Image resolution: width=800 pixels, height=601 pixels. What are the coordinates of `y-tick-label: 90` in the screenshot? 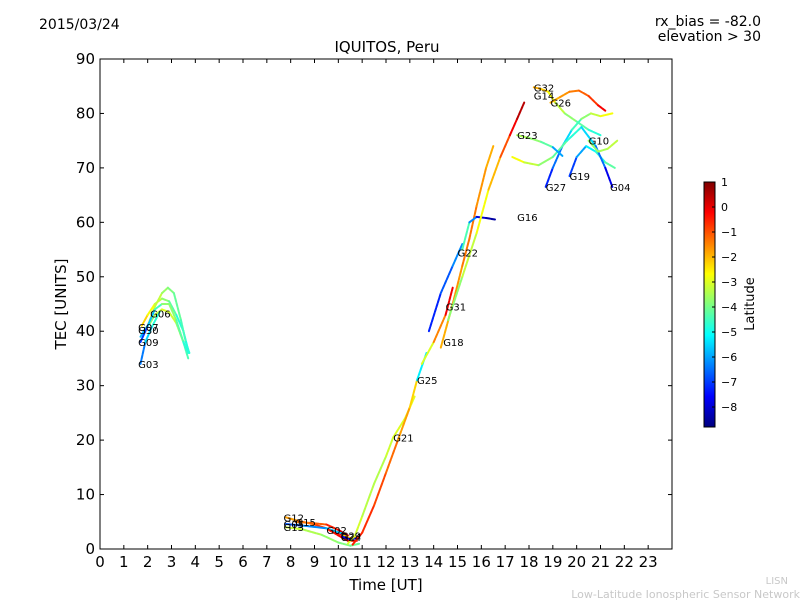 It's located at (85, 59).